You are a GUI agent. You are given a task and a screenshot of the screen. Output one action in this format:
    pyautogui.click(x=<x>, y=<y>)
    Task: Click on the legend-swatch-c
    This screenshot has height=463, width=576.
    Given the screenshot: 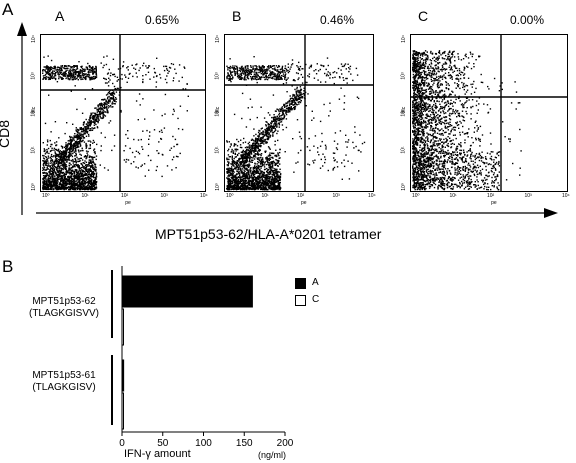 What is the action you would take?
    pyautogui.click(x=300, y=300)
    